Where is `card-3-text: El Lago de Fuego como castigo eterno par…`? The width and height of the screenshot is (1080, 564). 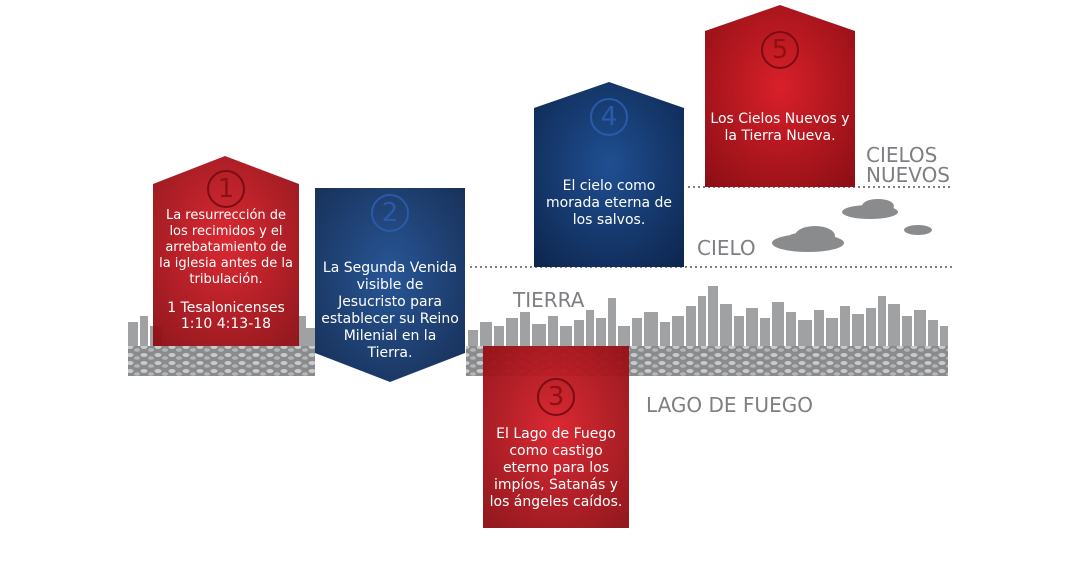 card-3-text: El Lago de Fuego como castigo eterno par… is located at coordinates (556, 468).